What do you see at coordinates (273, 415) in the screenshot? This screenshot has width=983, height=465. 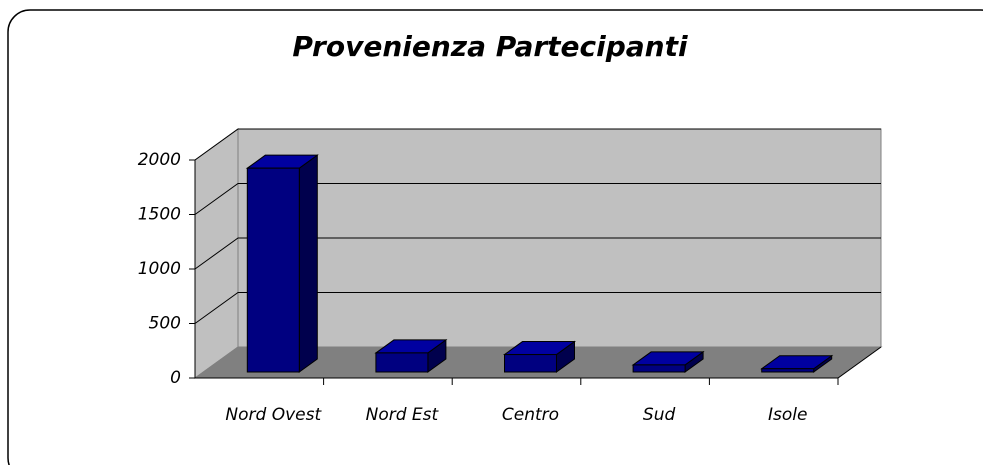 I see `x-tick-label: Nord Ovest` at bounding box center [273, 415].